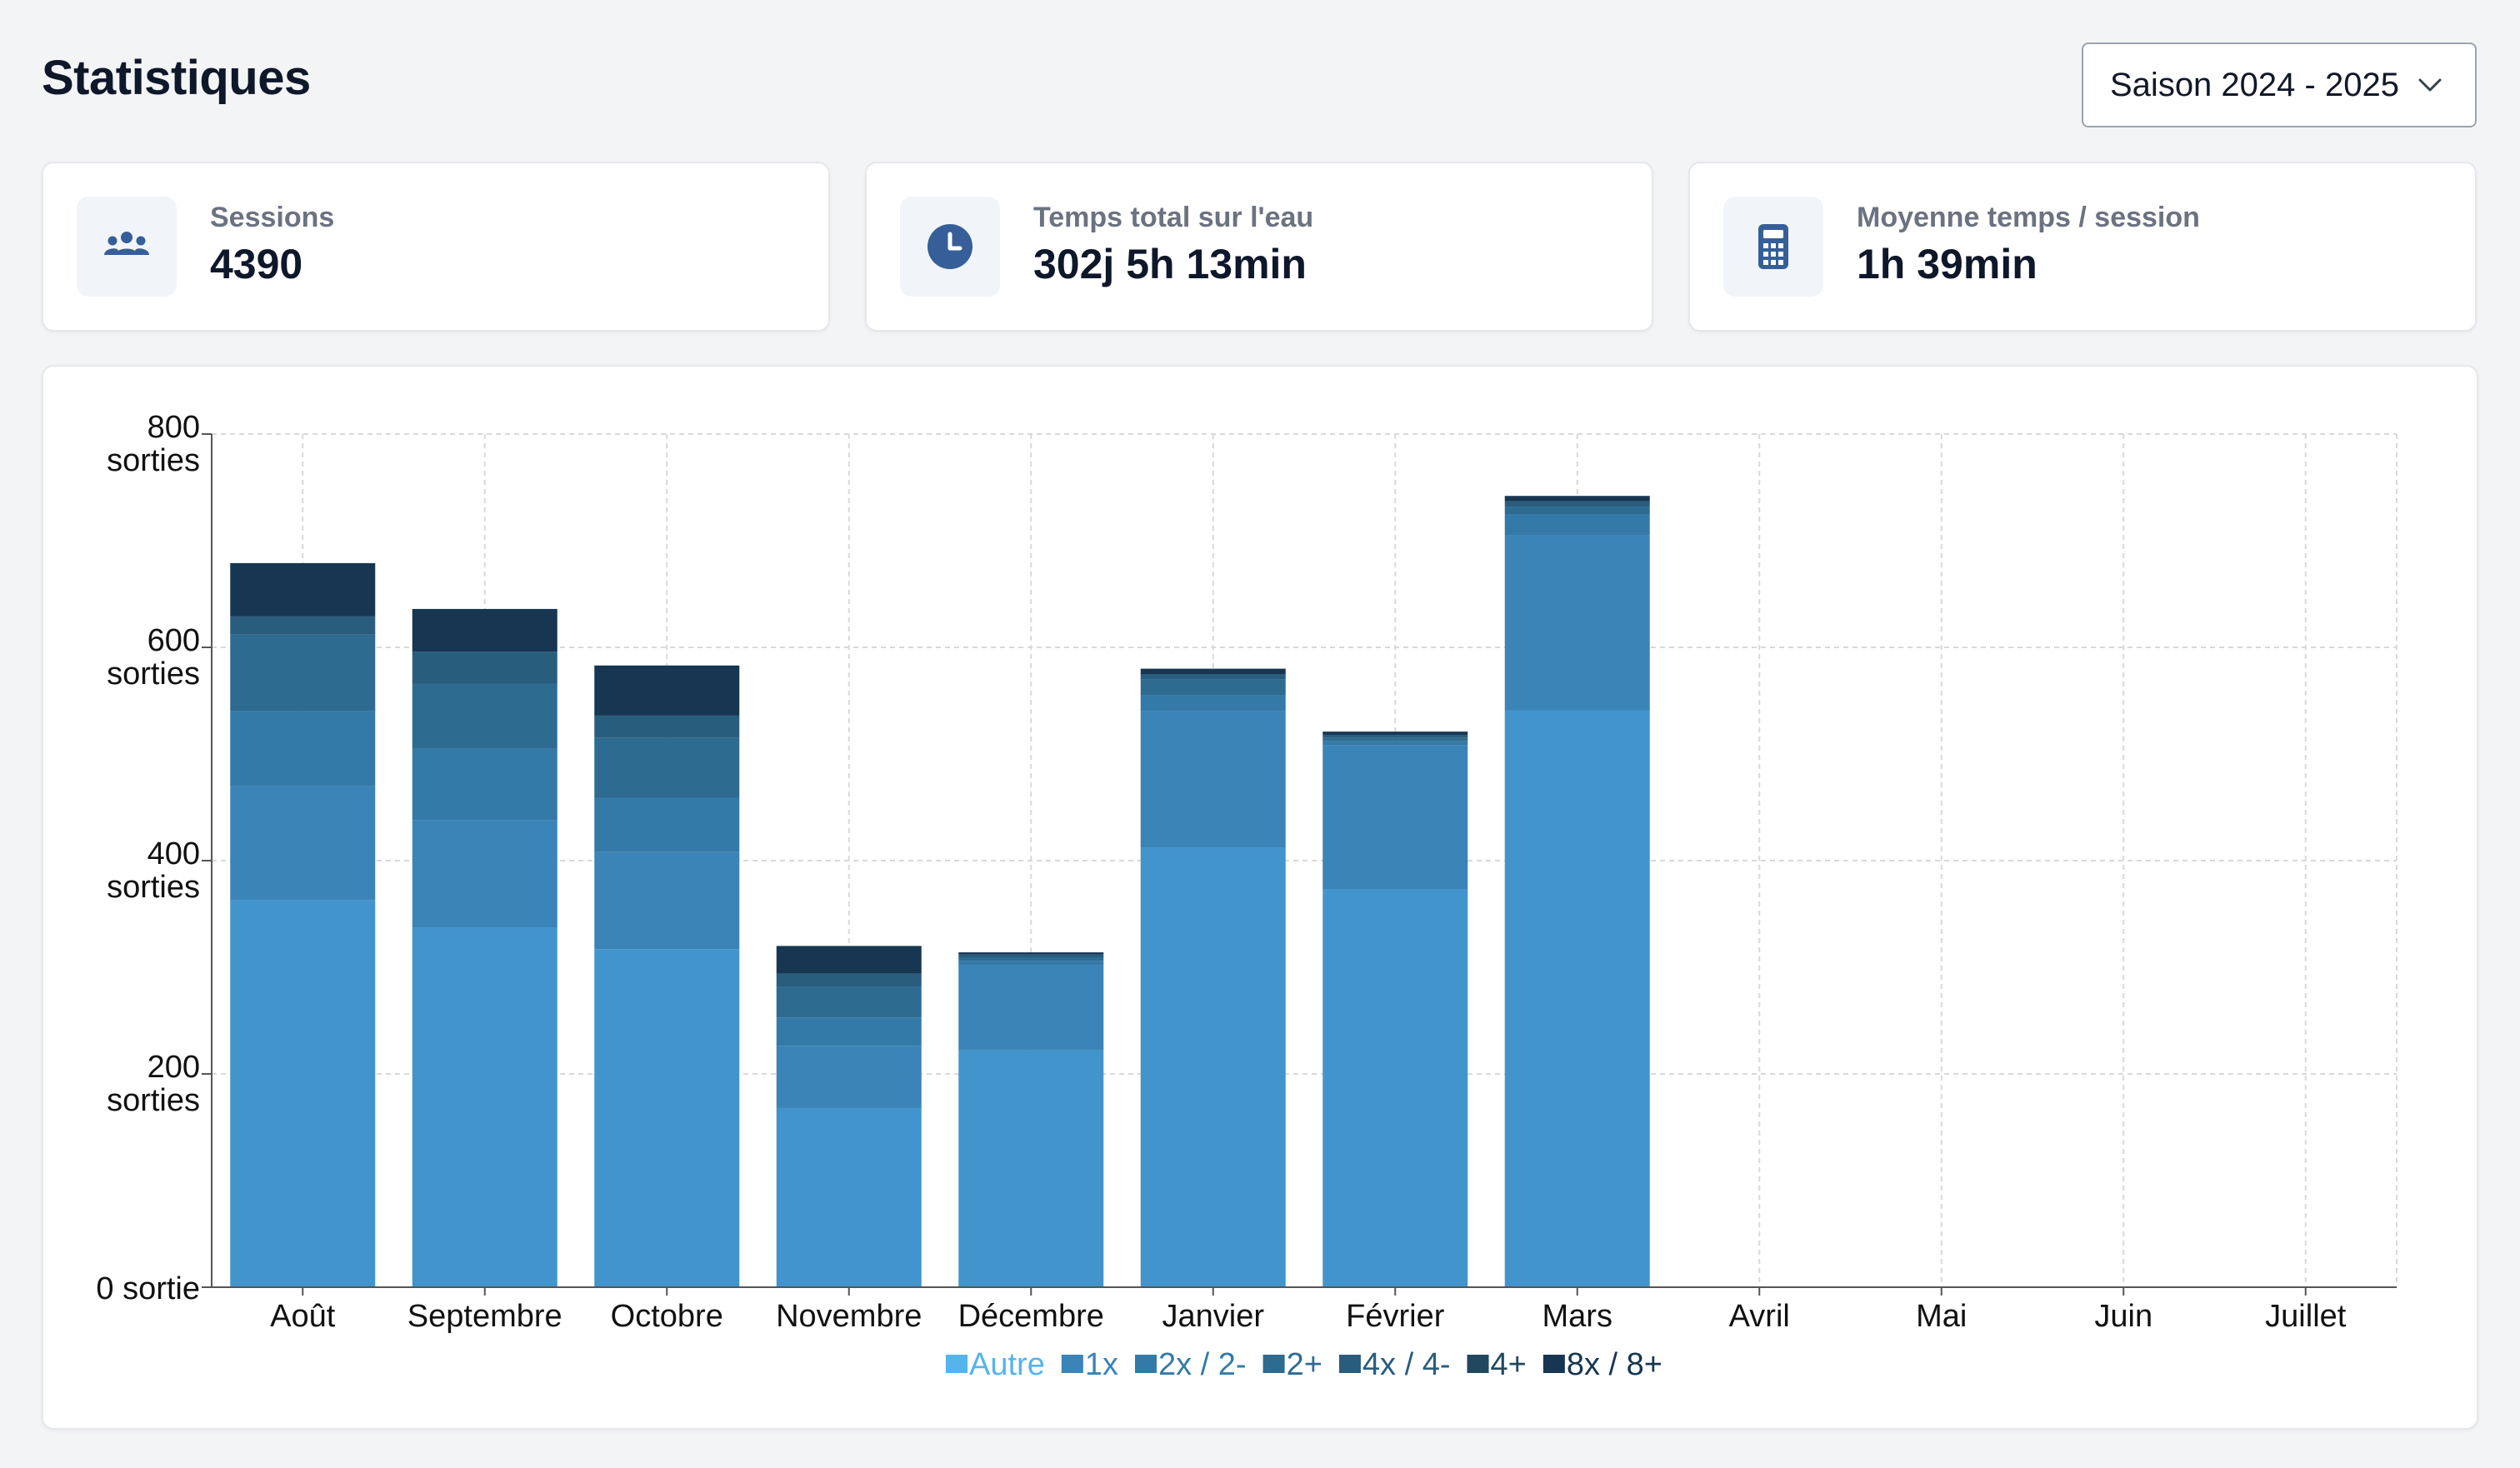 The width and height of the screenshot is (2520, 1468). What do you see at coordinates (2306, 1316) in the screenshot?
I see `x-tick-label: Juillet` at bounding box center [2306, 1316].